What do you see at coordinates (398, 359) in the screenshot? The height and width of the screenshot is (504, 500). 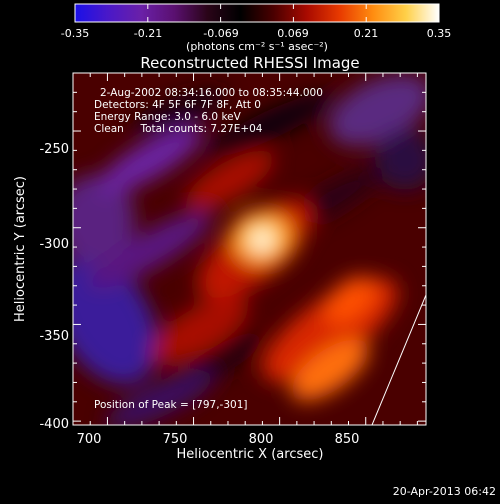 I see `solar-limb-line` at bounding box center [398, 359].